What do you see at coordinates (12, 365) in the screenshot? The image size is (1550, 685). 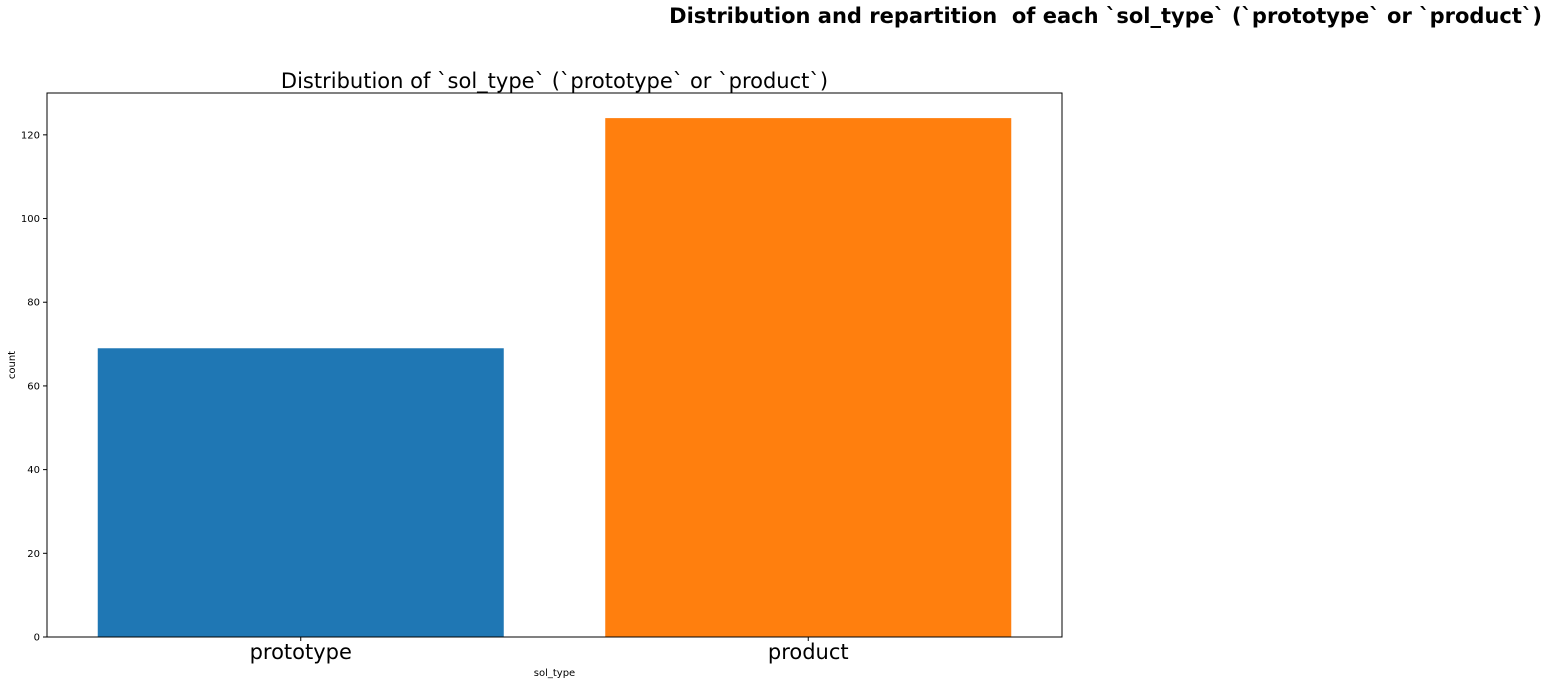 I see `y-axis-label: count` at bounding box center [12, 365].